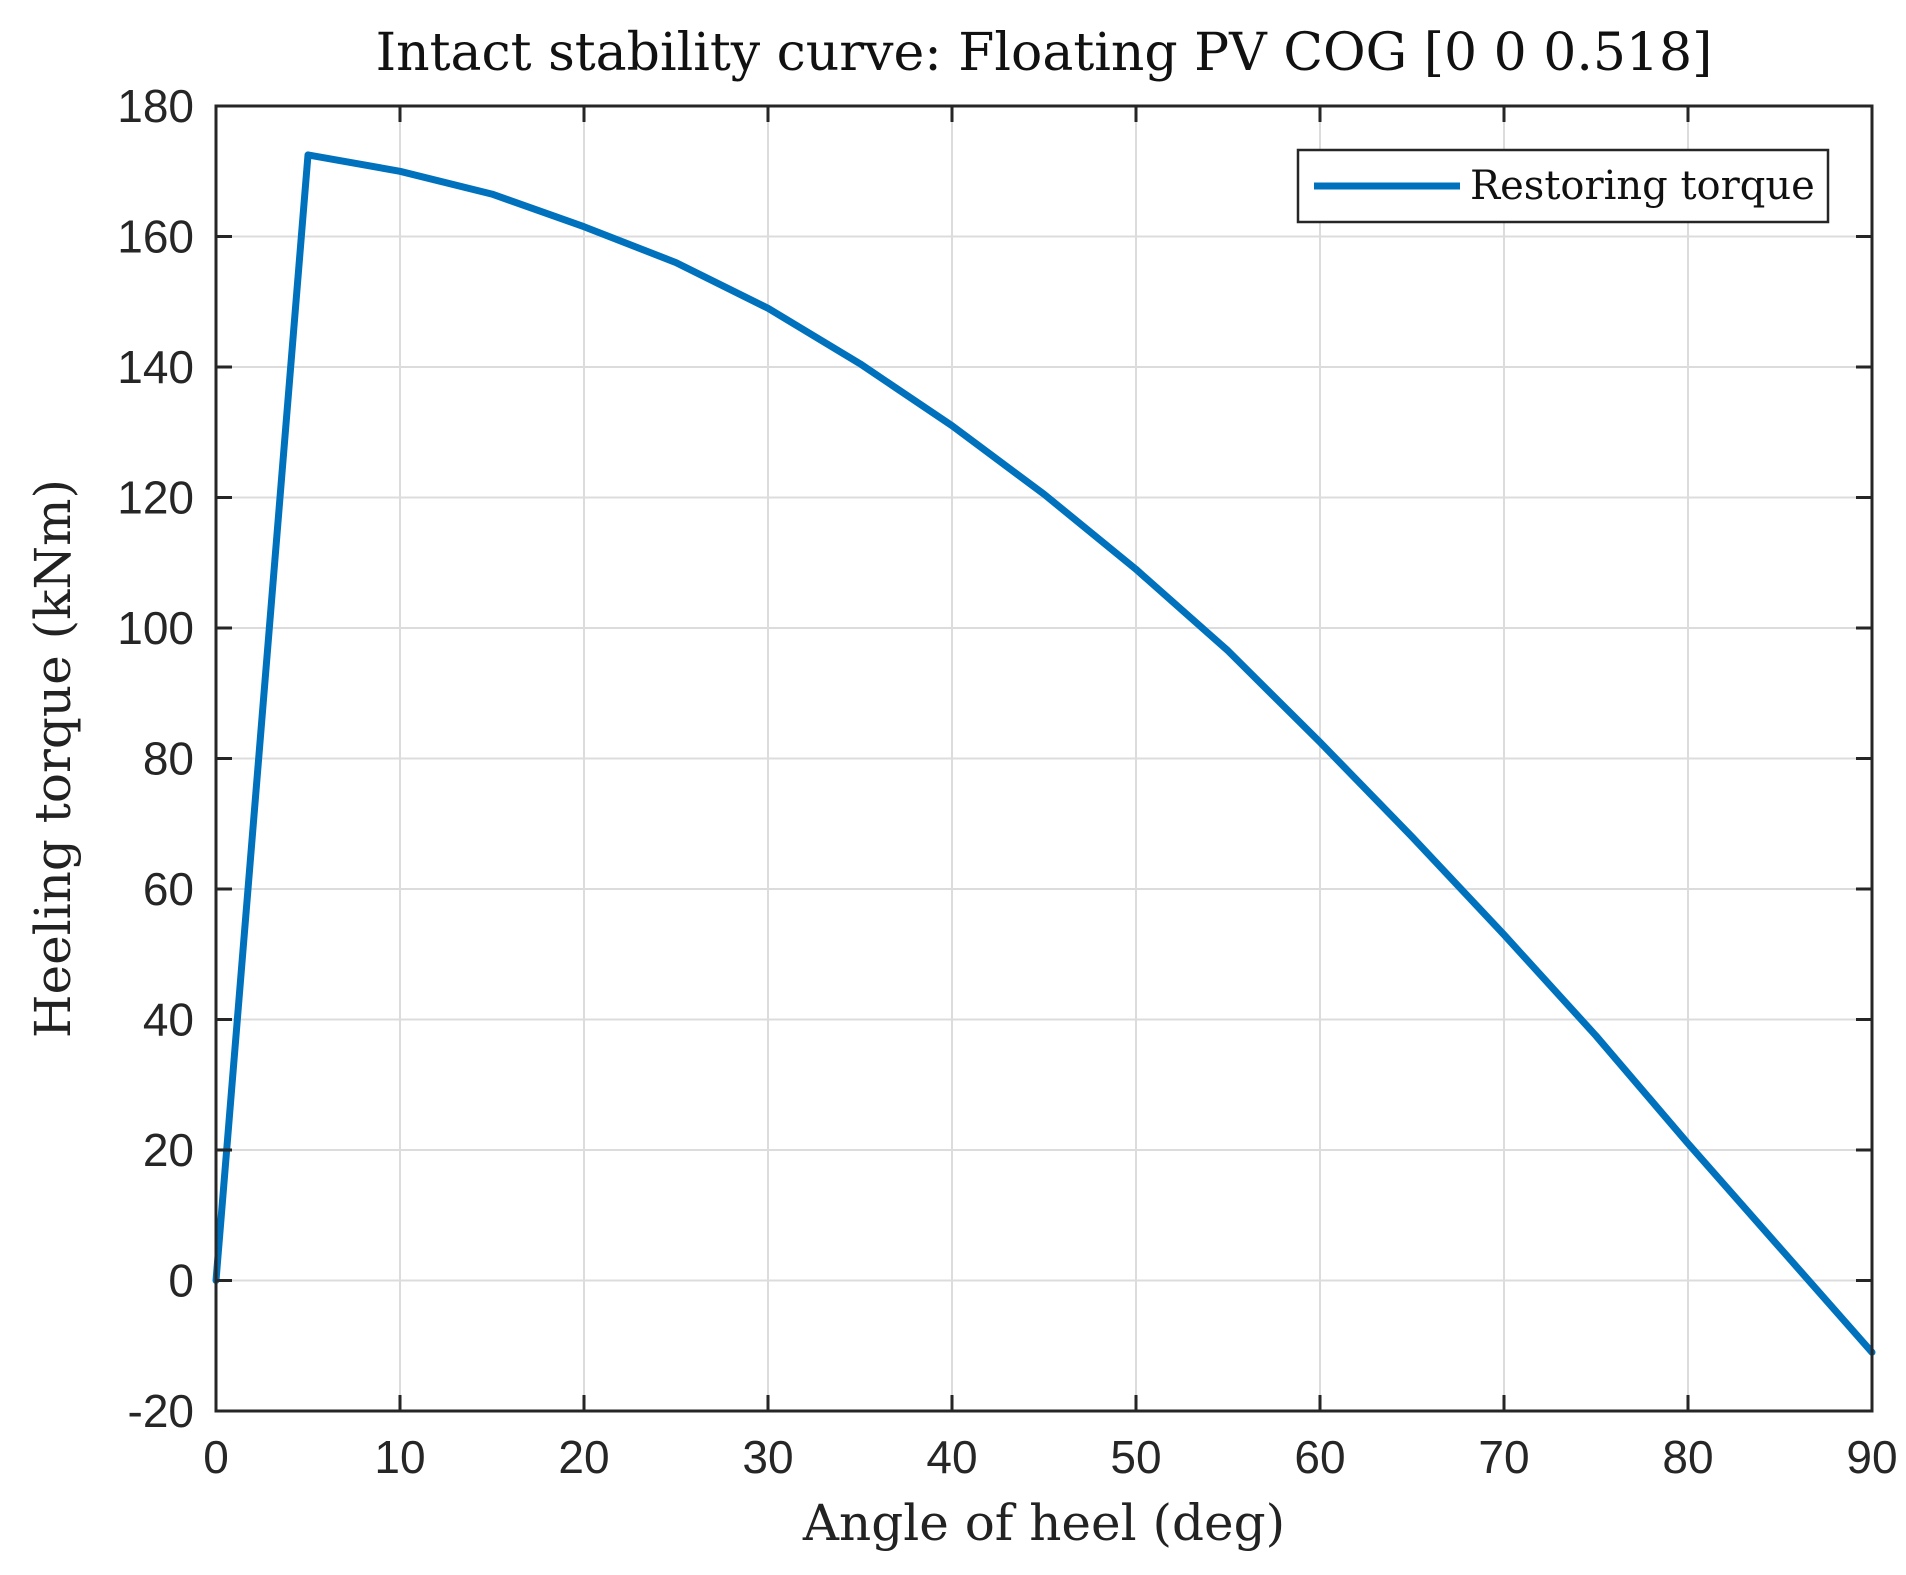  I want to click on x-tick-label: 20, so click(583, 1457).